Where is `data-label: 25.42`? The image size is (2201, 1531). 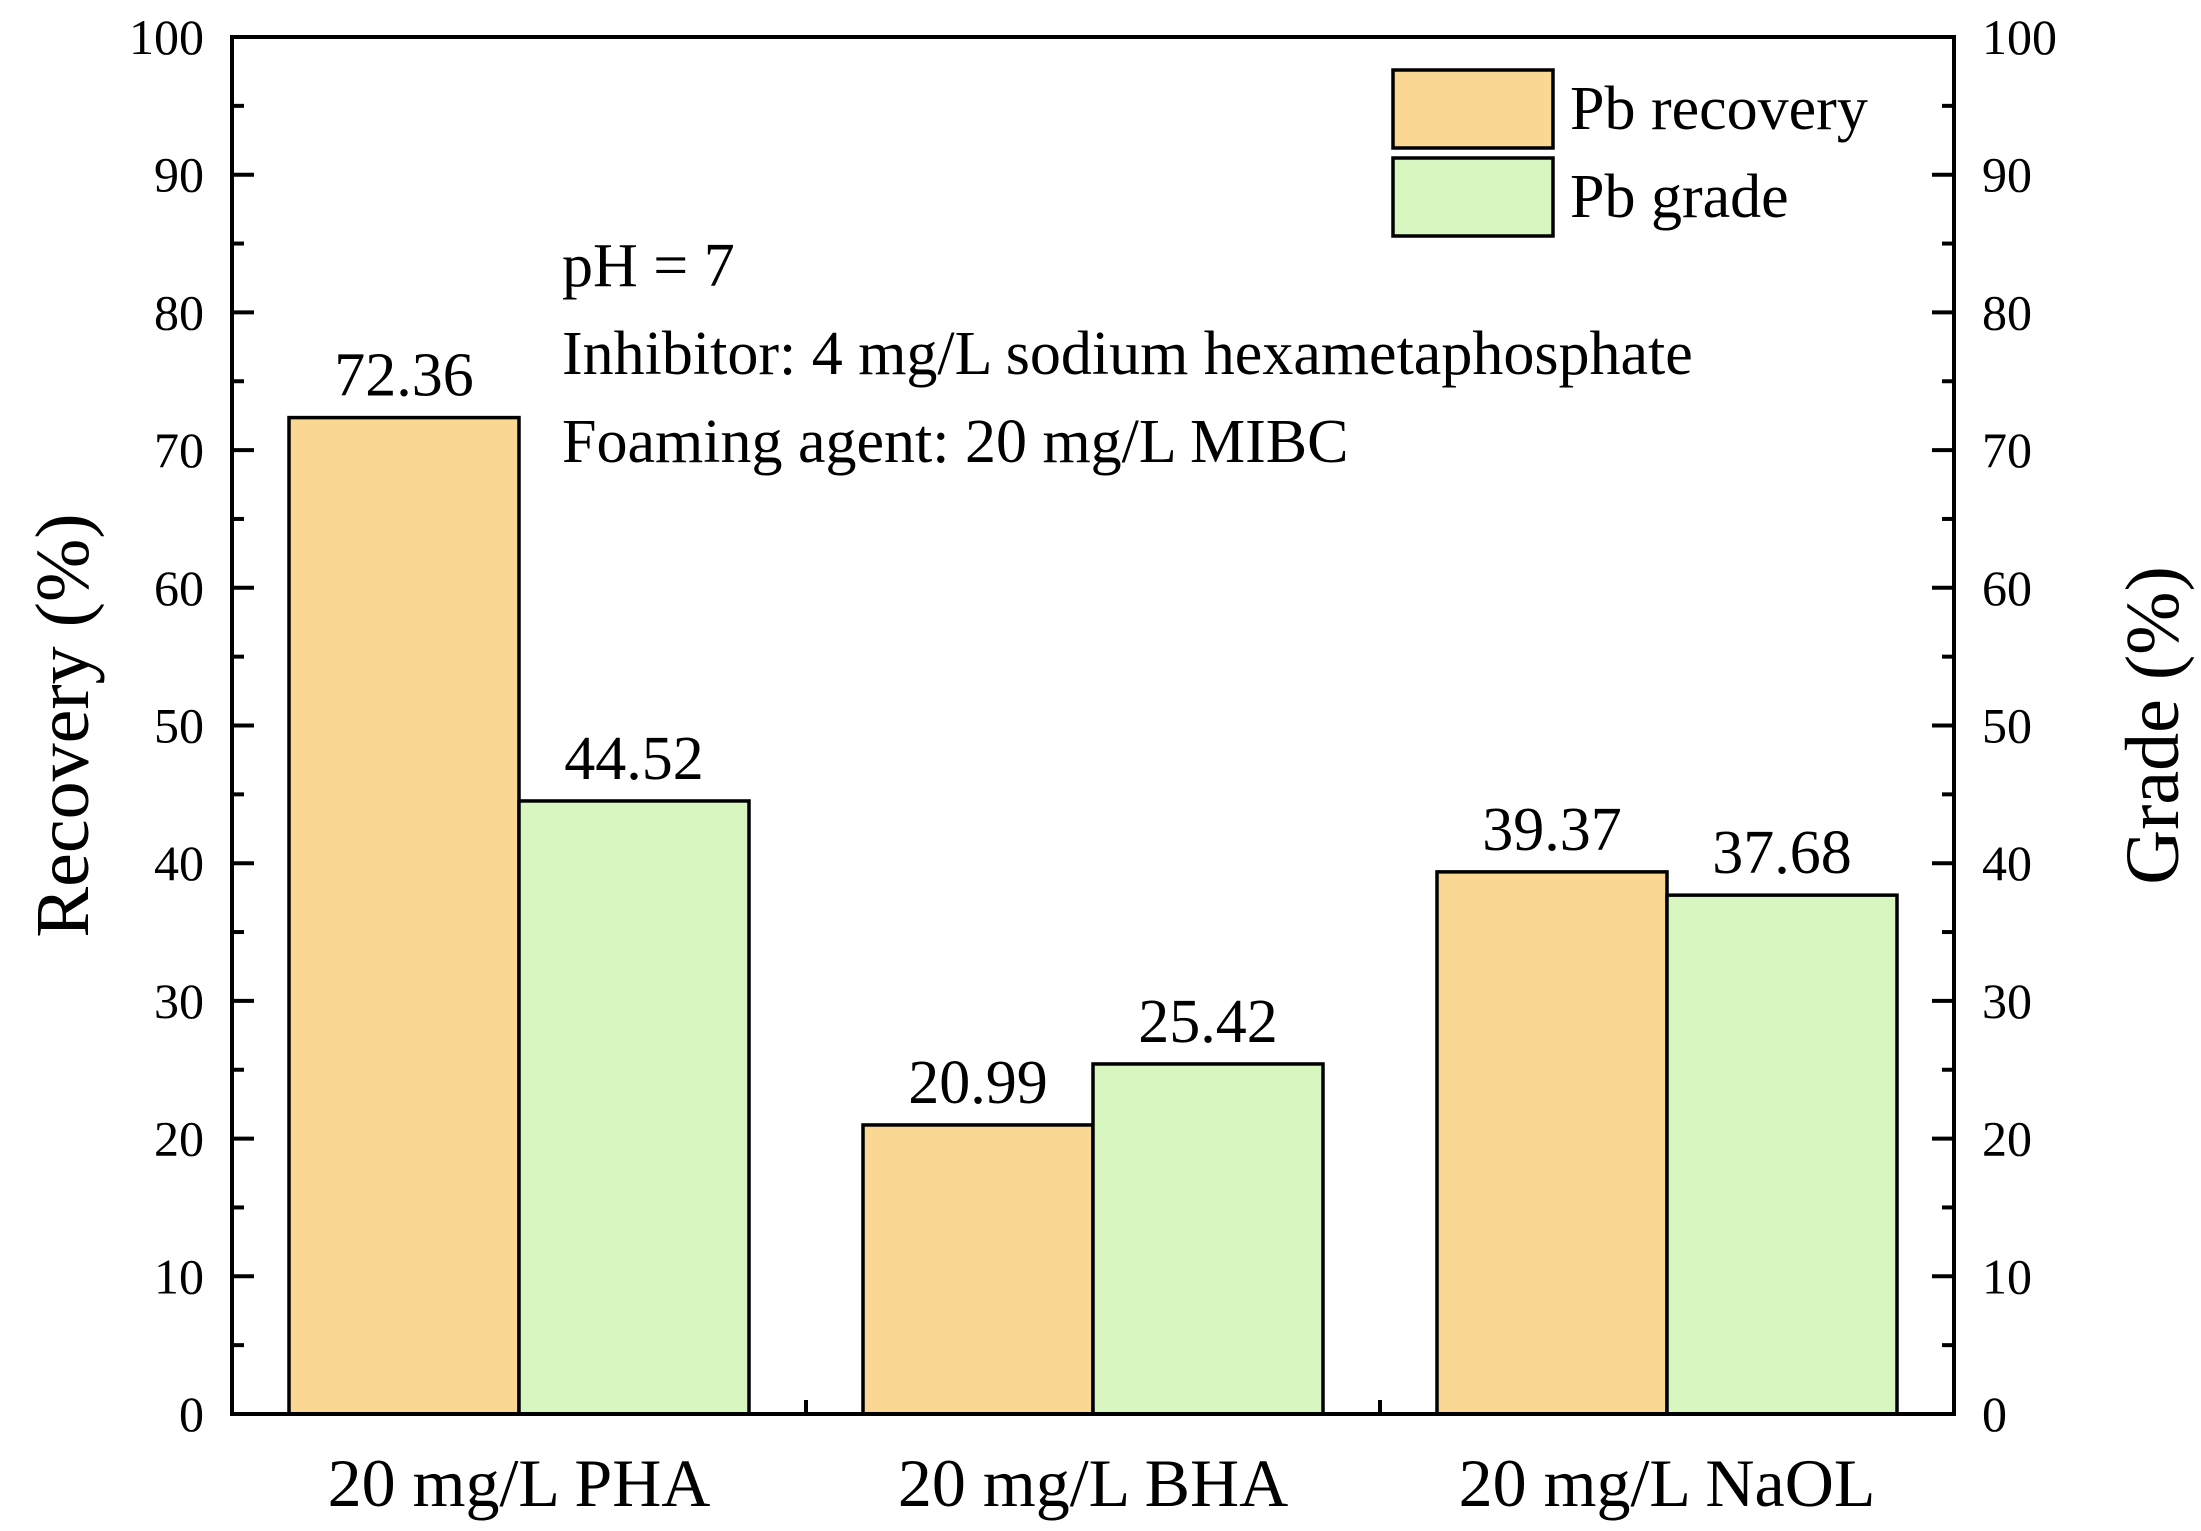 data-label: 25.42 is located at coordinates (1208, 1022).